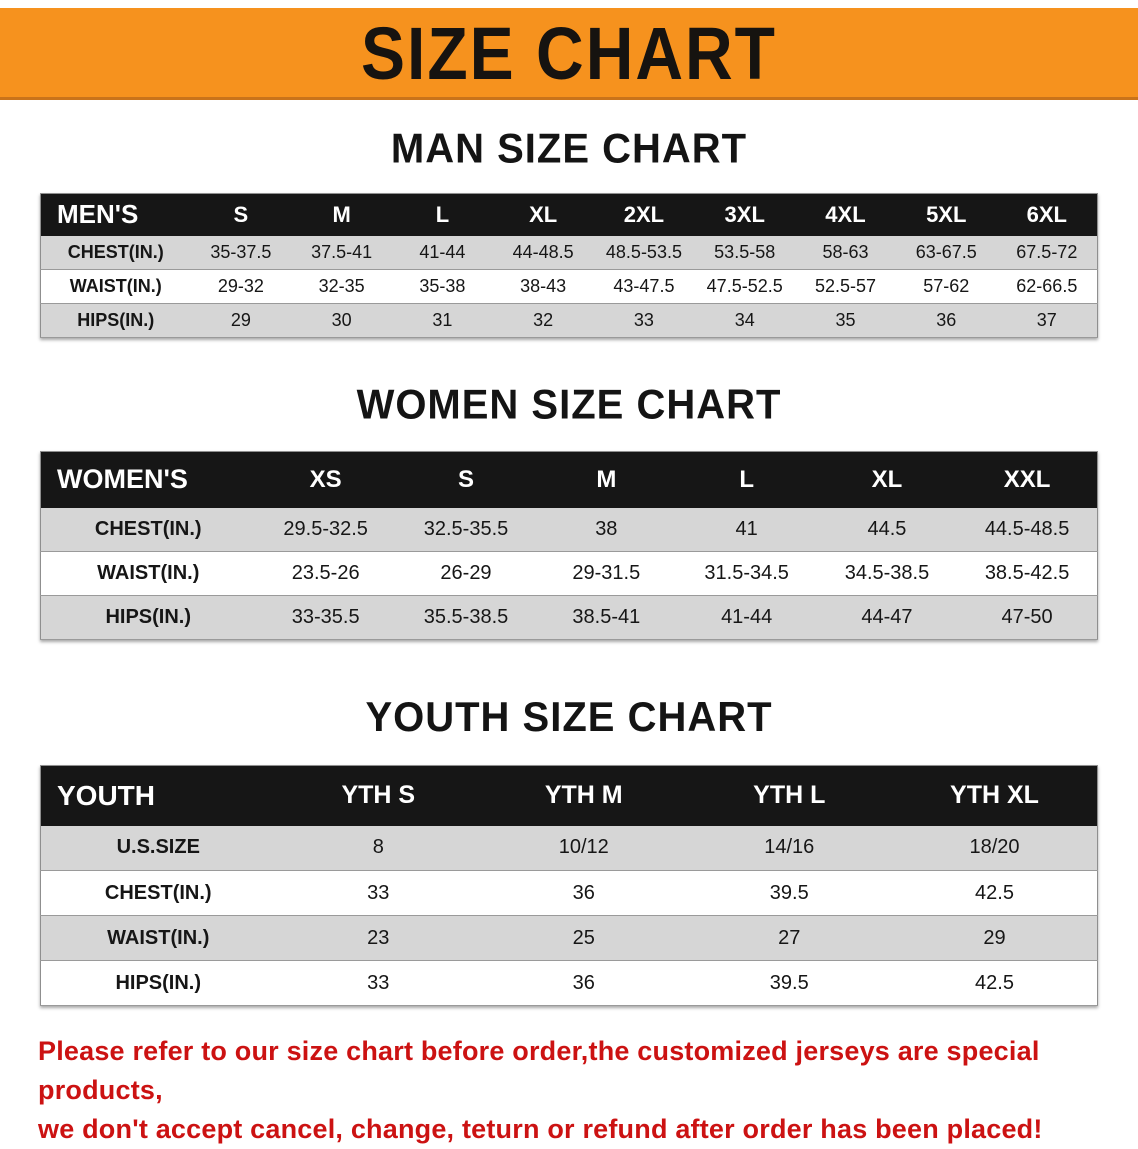 The height and width of the screenshot is (1149, 1138). What do you see at coordinates (606, 528) in the screenshot?
I see `value-cell: 38` at bounding box center [606, 528].